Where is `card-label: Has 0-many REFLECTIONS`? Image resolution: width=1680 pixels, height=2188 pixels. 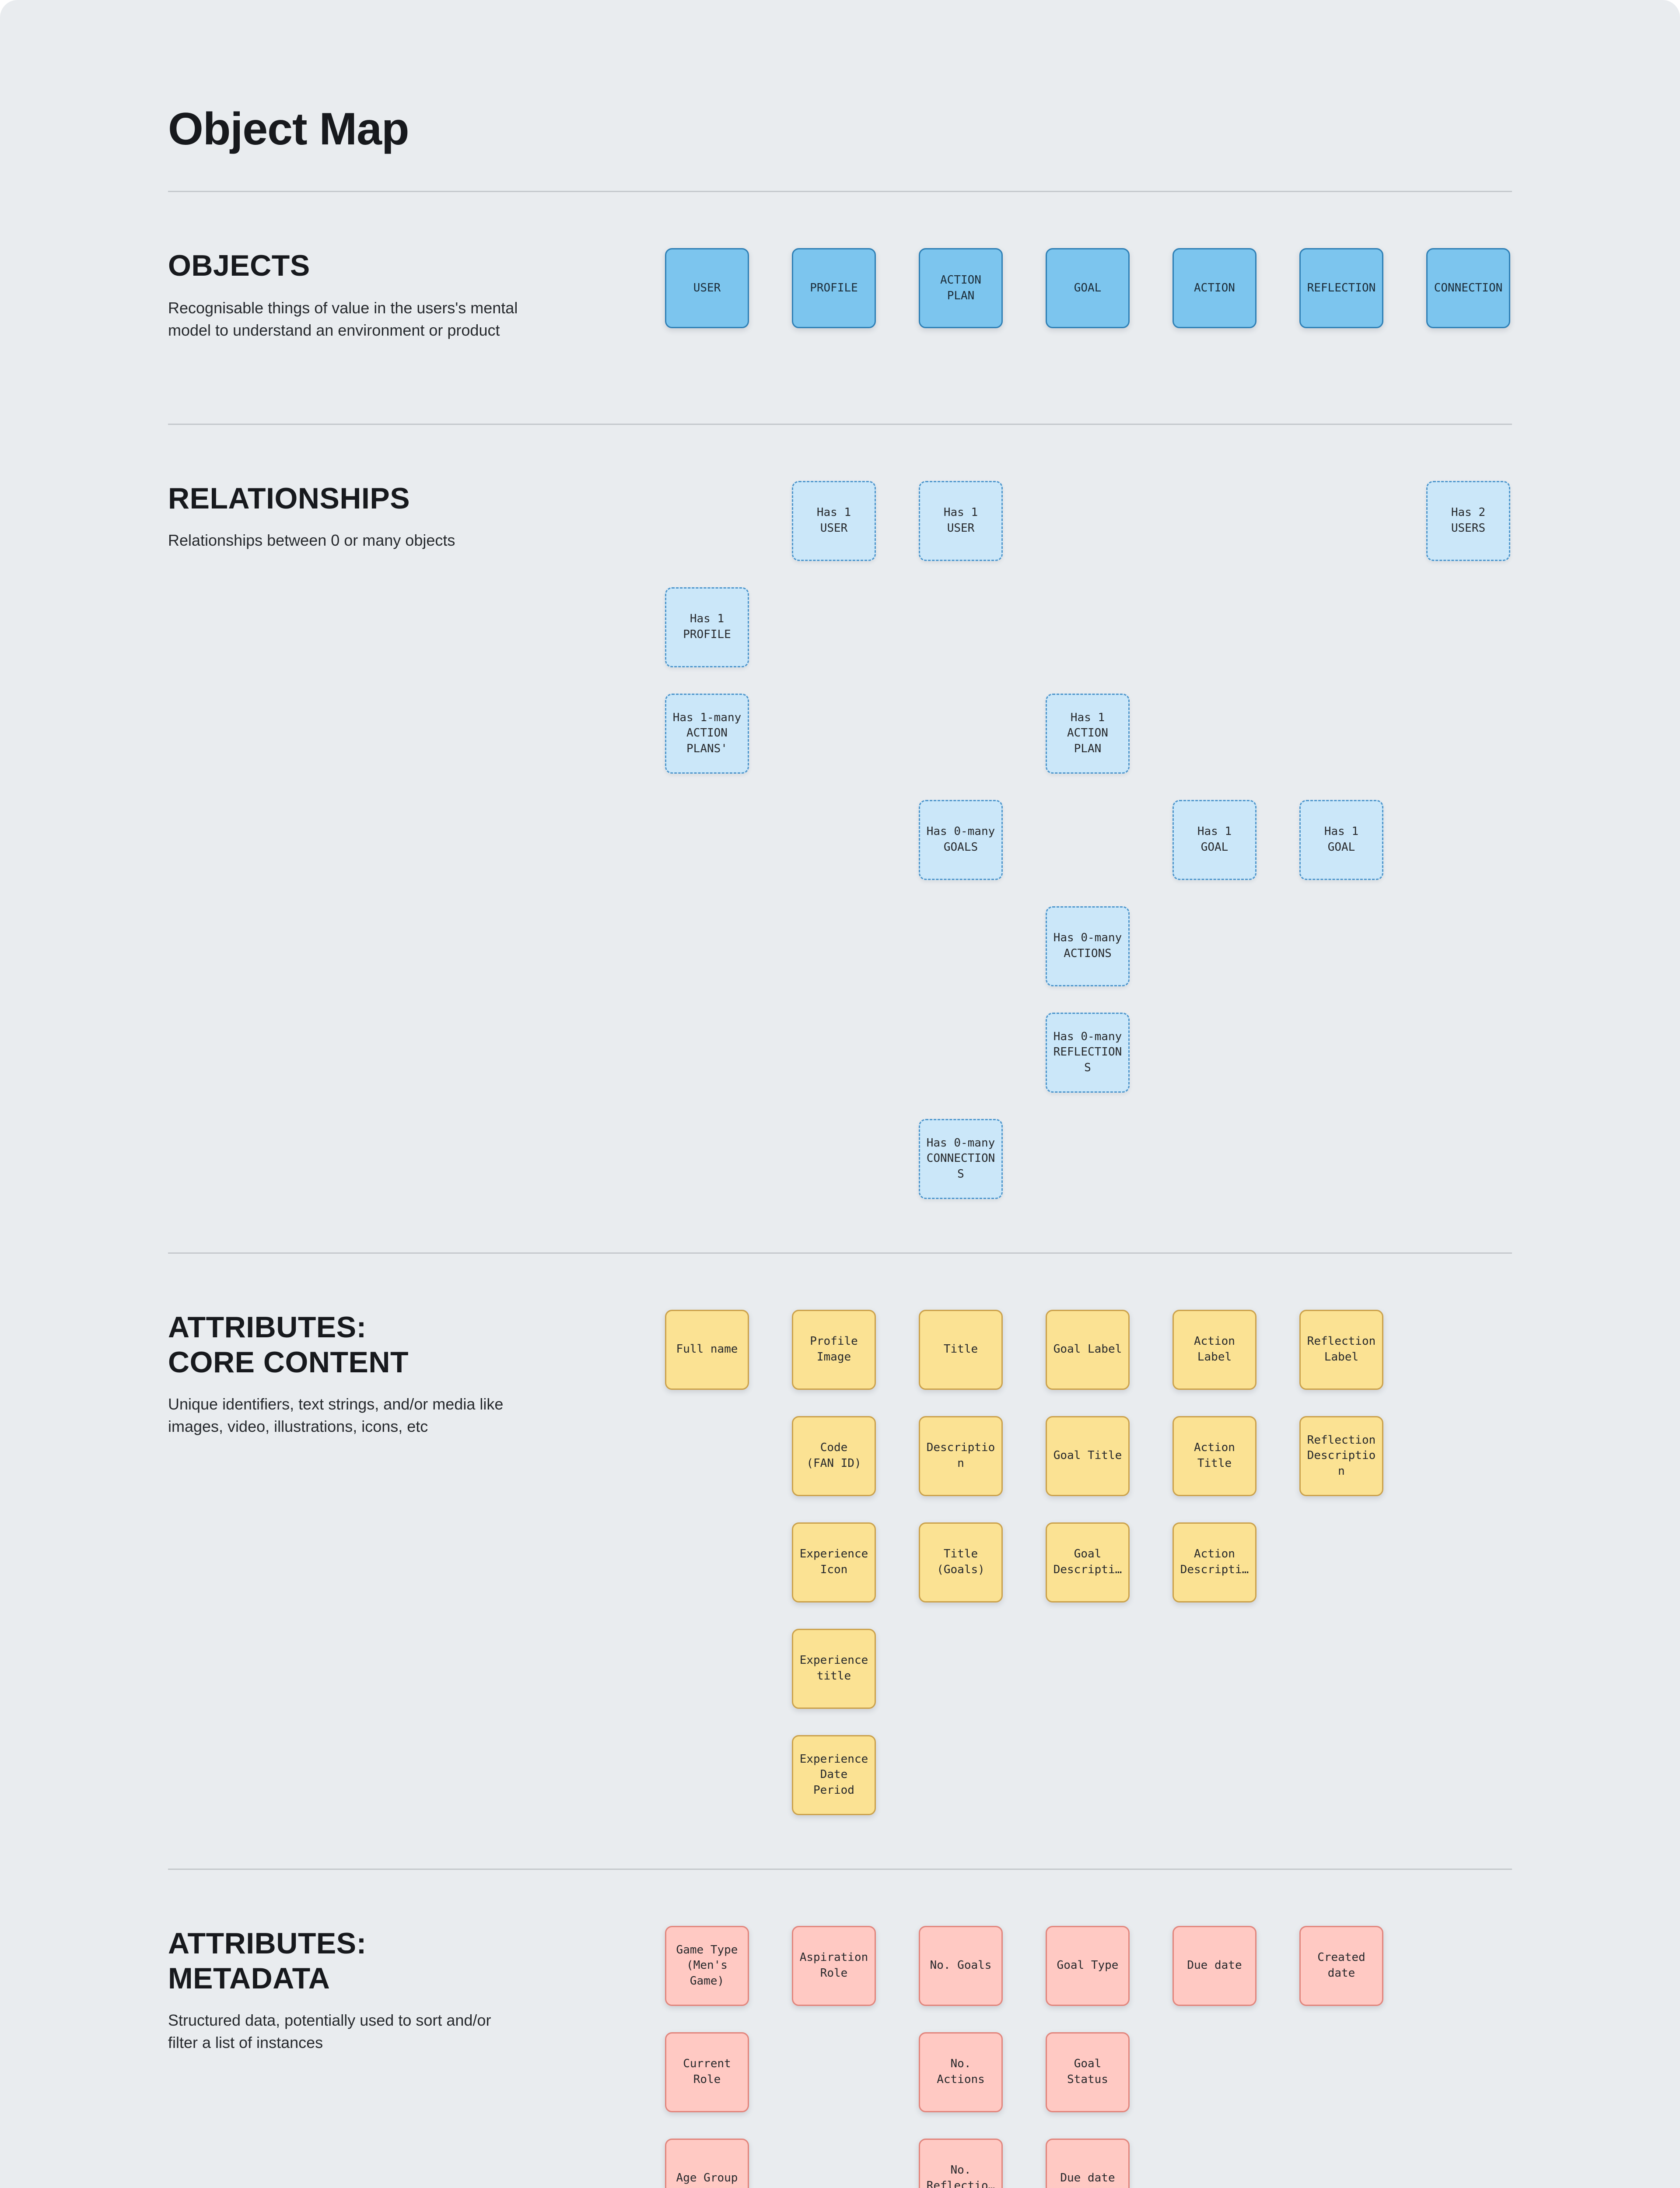
card-label: Has 0-many REFLECTIONS is located at coordinates (1087, 1052).